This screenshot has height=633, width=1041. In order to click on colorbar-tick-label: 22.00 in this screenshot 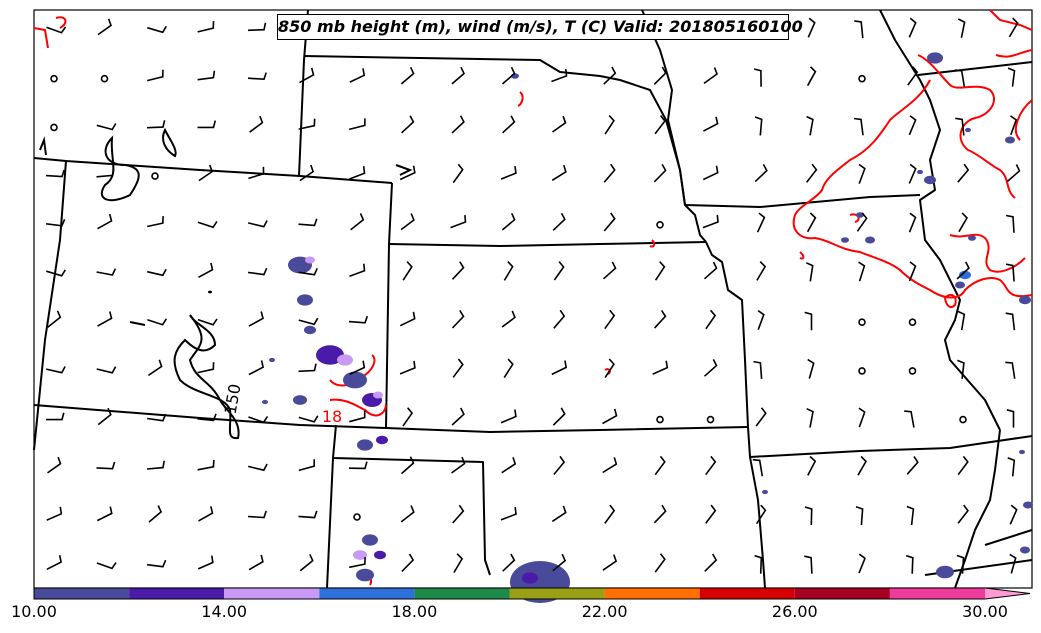, I will do `click(604, 611)`.